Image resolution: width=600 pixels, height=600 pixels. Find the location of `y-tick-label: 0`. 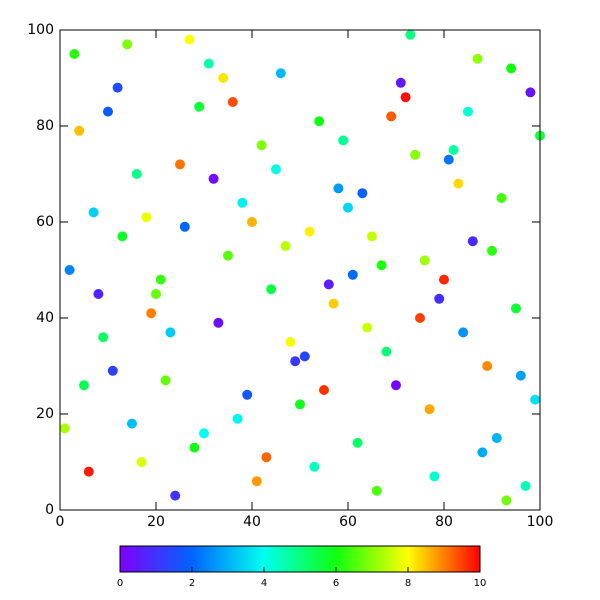

y-tick-label: 0 is located at coordinates (49, 510).